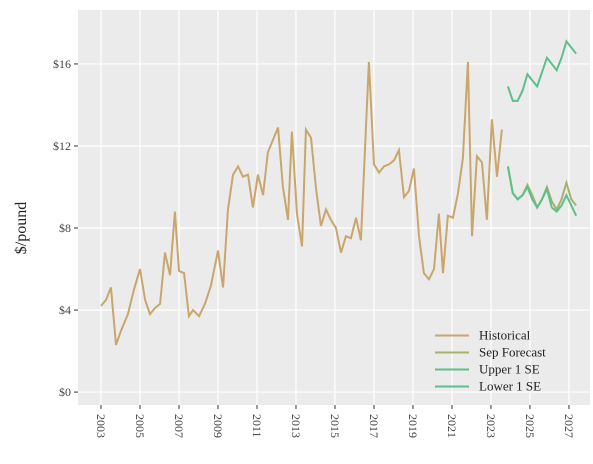  What do you see at coordinates (505, 335) in the screenshot?
I see `legend-label: Historical` at bounding box center [505, 335].